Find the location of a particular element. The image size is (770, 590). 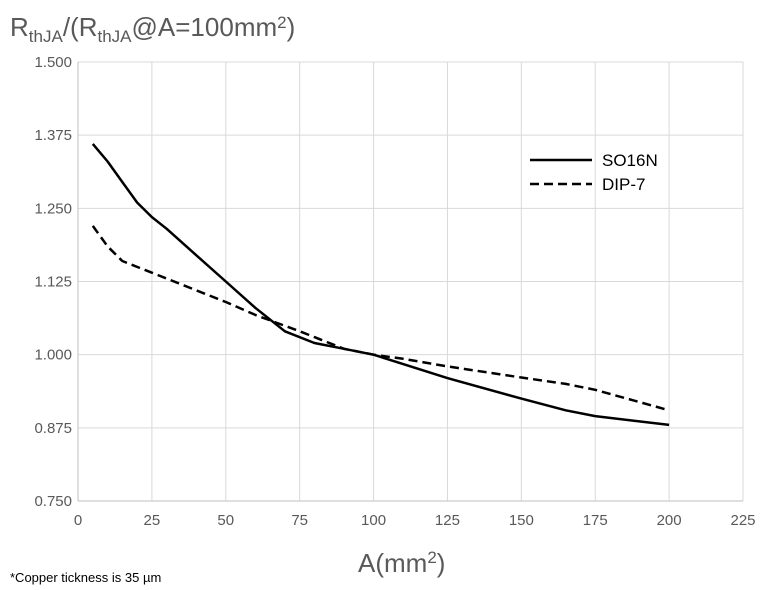

x-tick-label: 225 is located at coordinates (742, 520).